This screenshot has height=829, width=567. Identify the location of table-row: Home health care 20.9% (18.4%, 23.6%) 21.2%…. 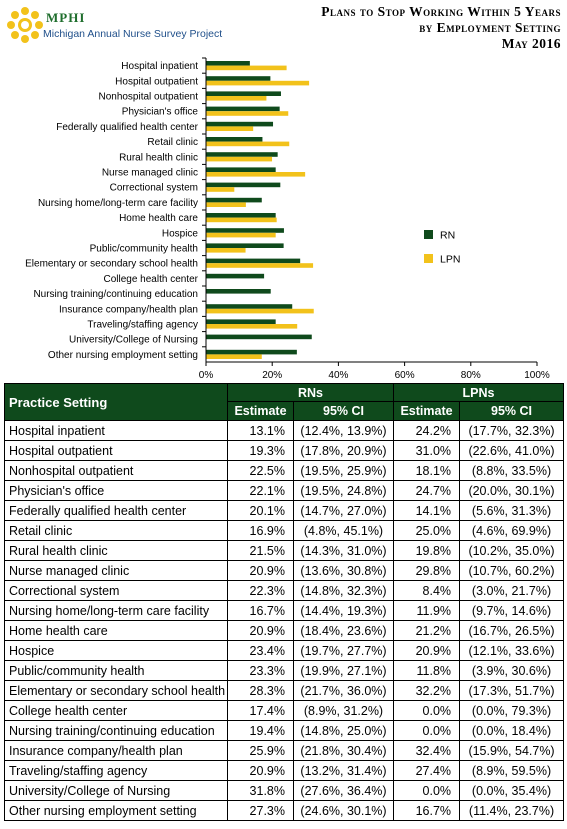
(284, 630).